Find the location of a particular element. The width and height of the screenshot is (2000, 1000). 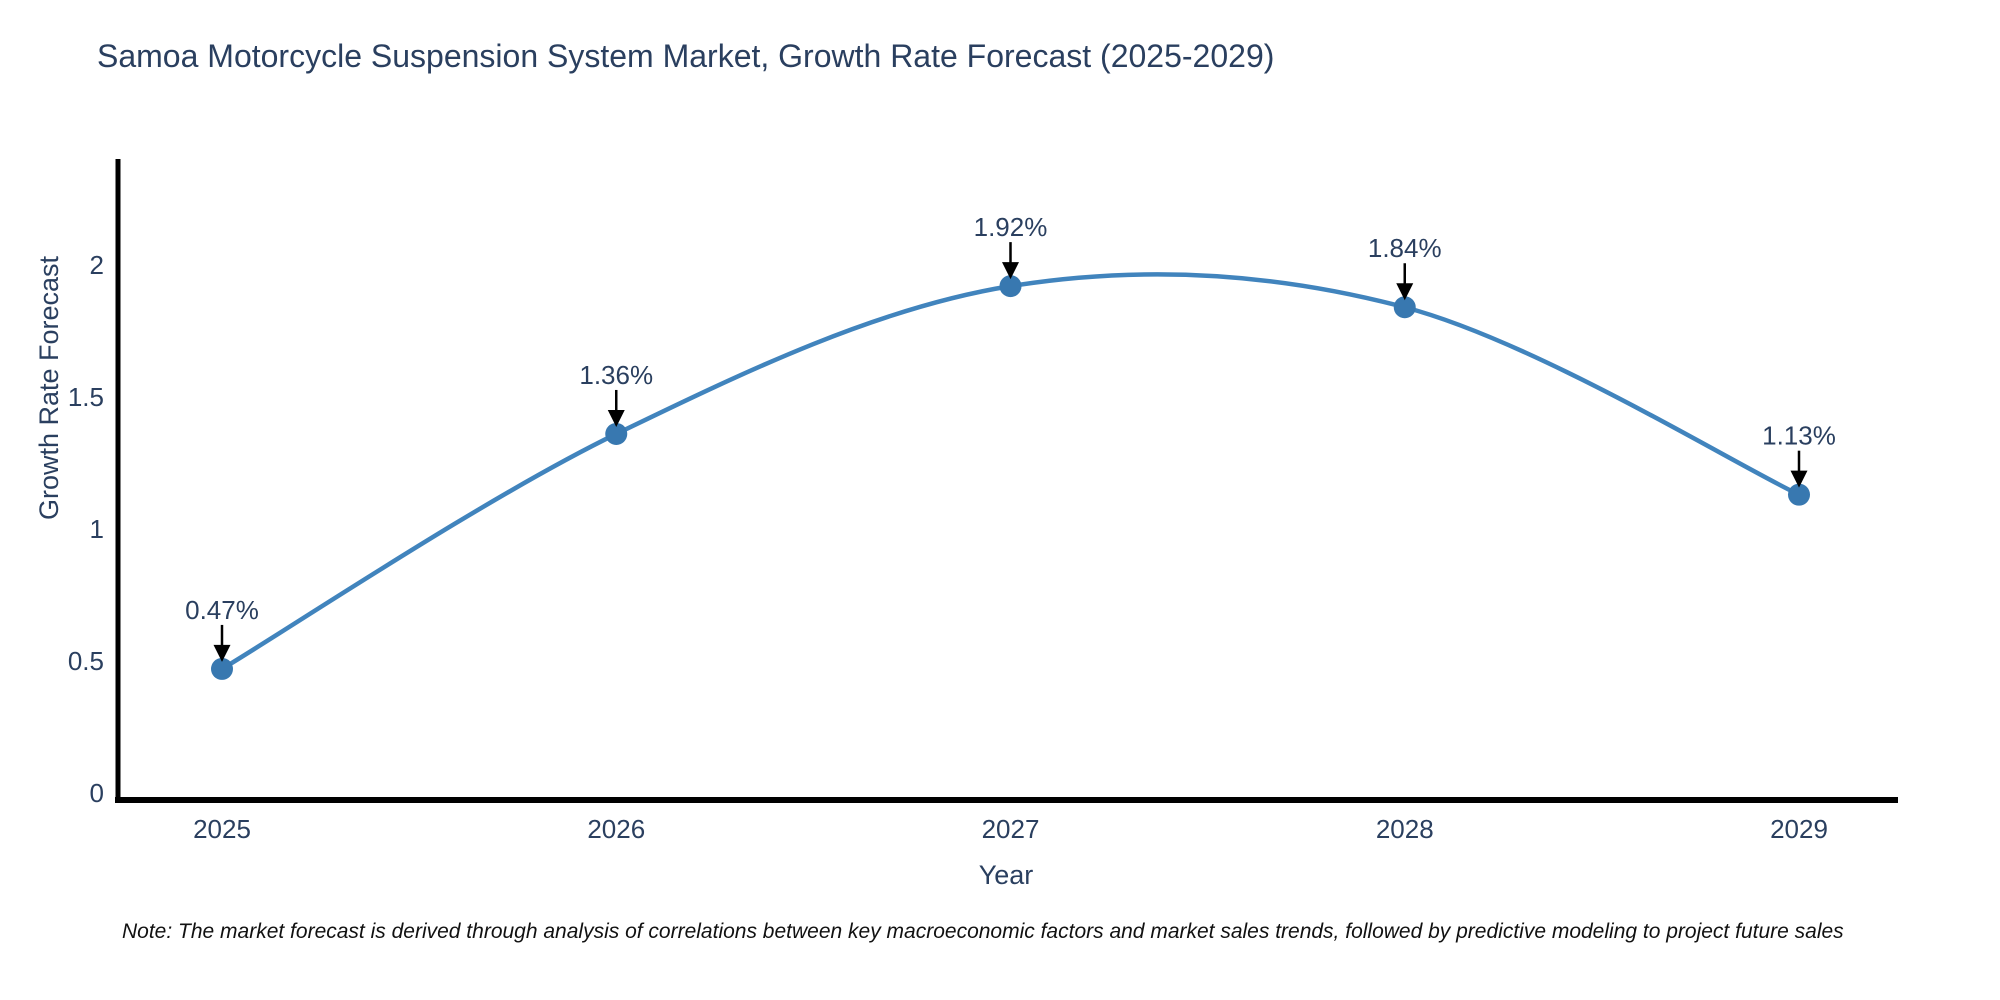

data-point-label: 1.92% is located at coordinates (1011, 227).